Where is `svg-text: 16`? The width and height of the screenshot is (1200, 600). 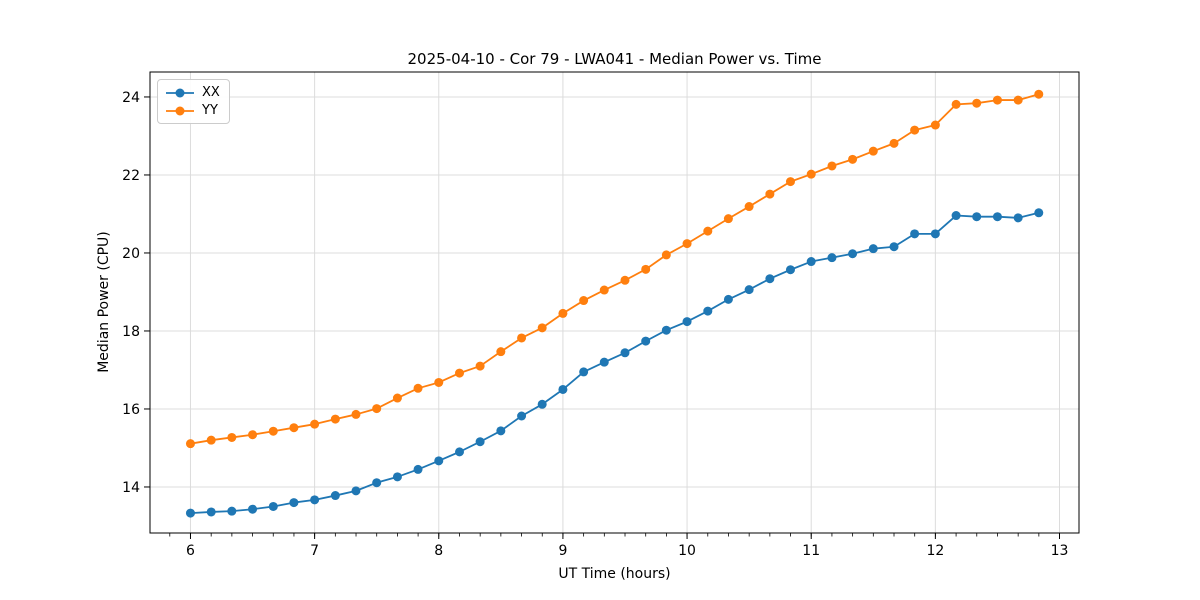 svg-text: 16 is located at coordinates (131, 410).